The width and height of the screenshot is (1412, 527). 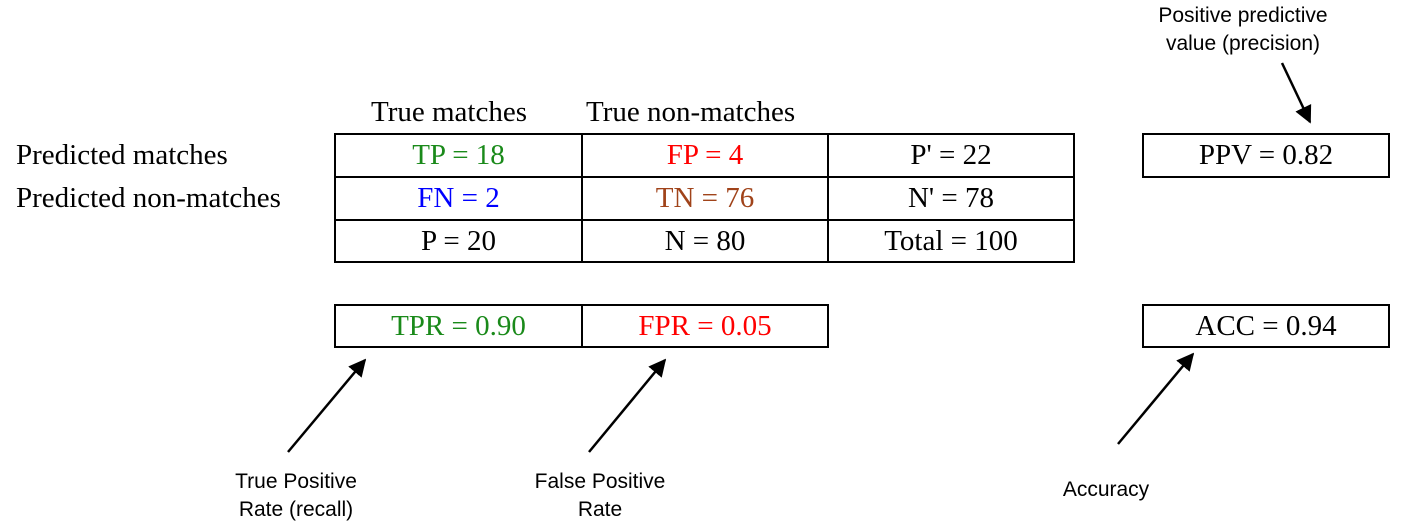 What do you see at coordinates (458, 240) in the screenshot?
I see `cell-p: P = 20` at bounding box center [458, 240].